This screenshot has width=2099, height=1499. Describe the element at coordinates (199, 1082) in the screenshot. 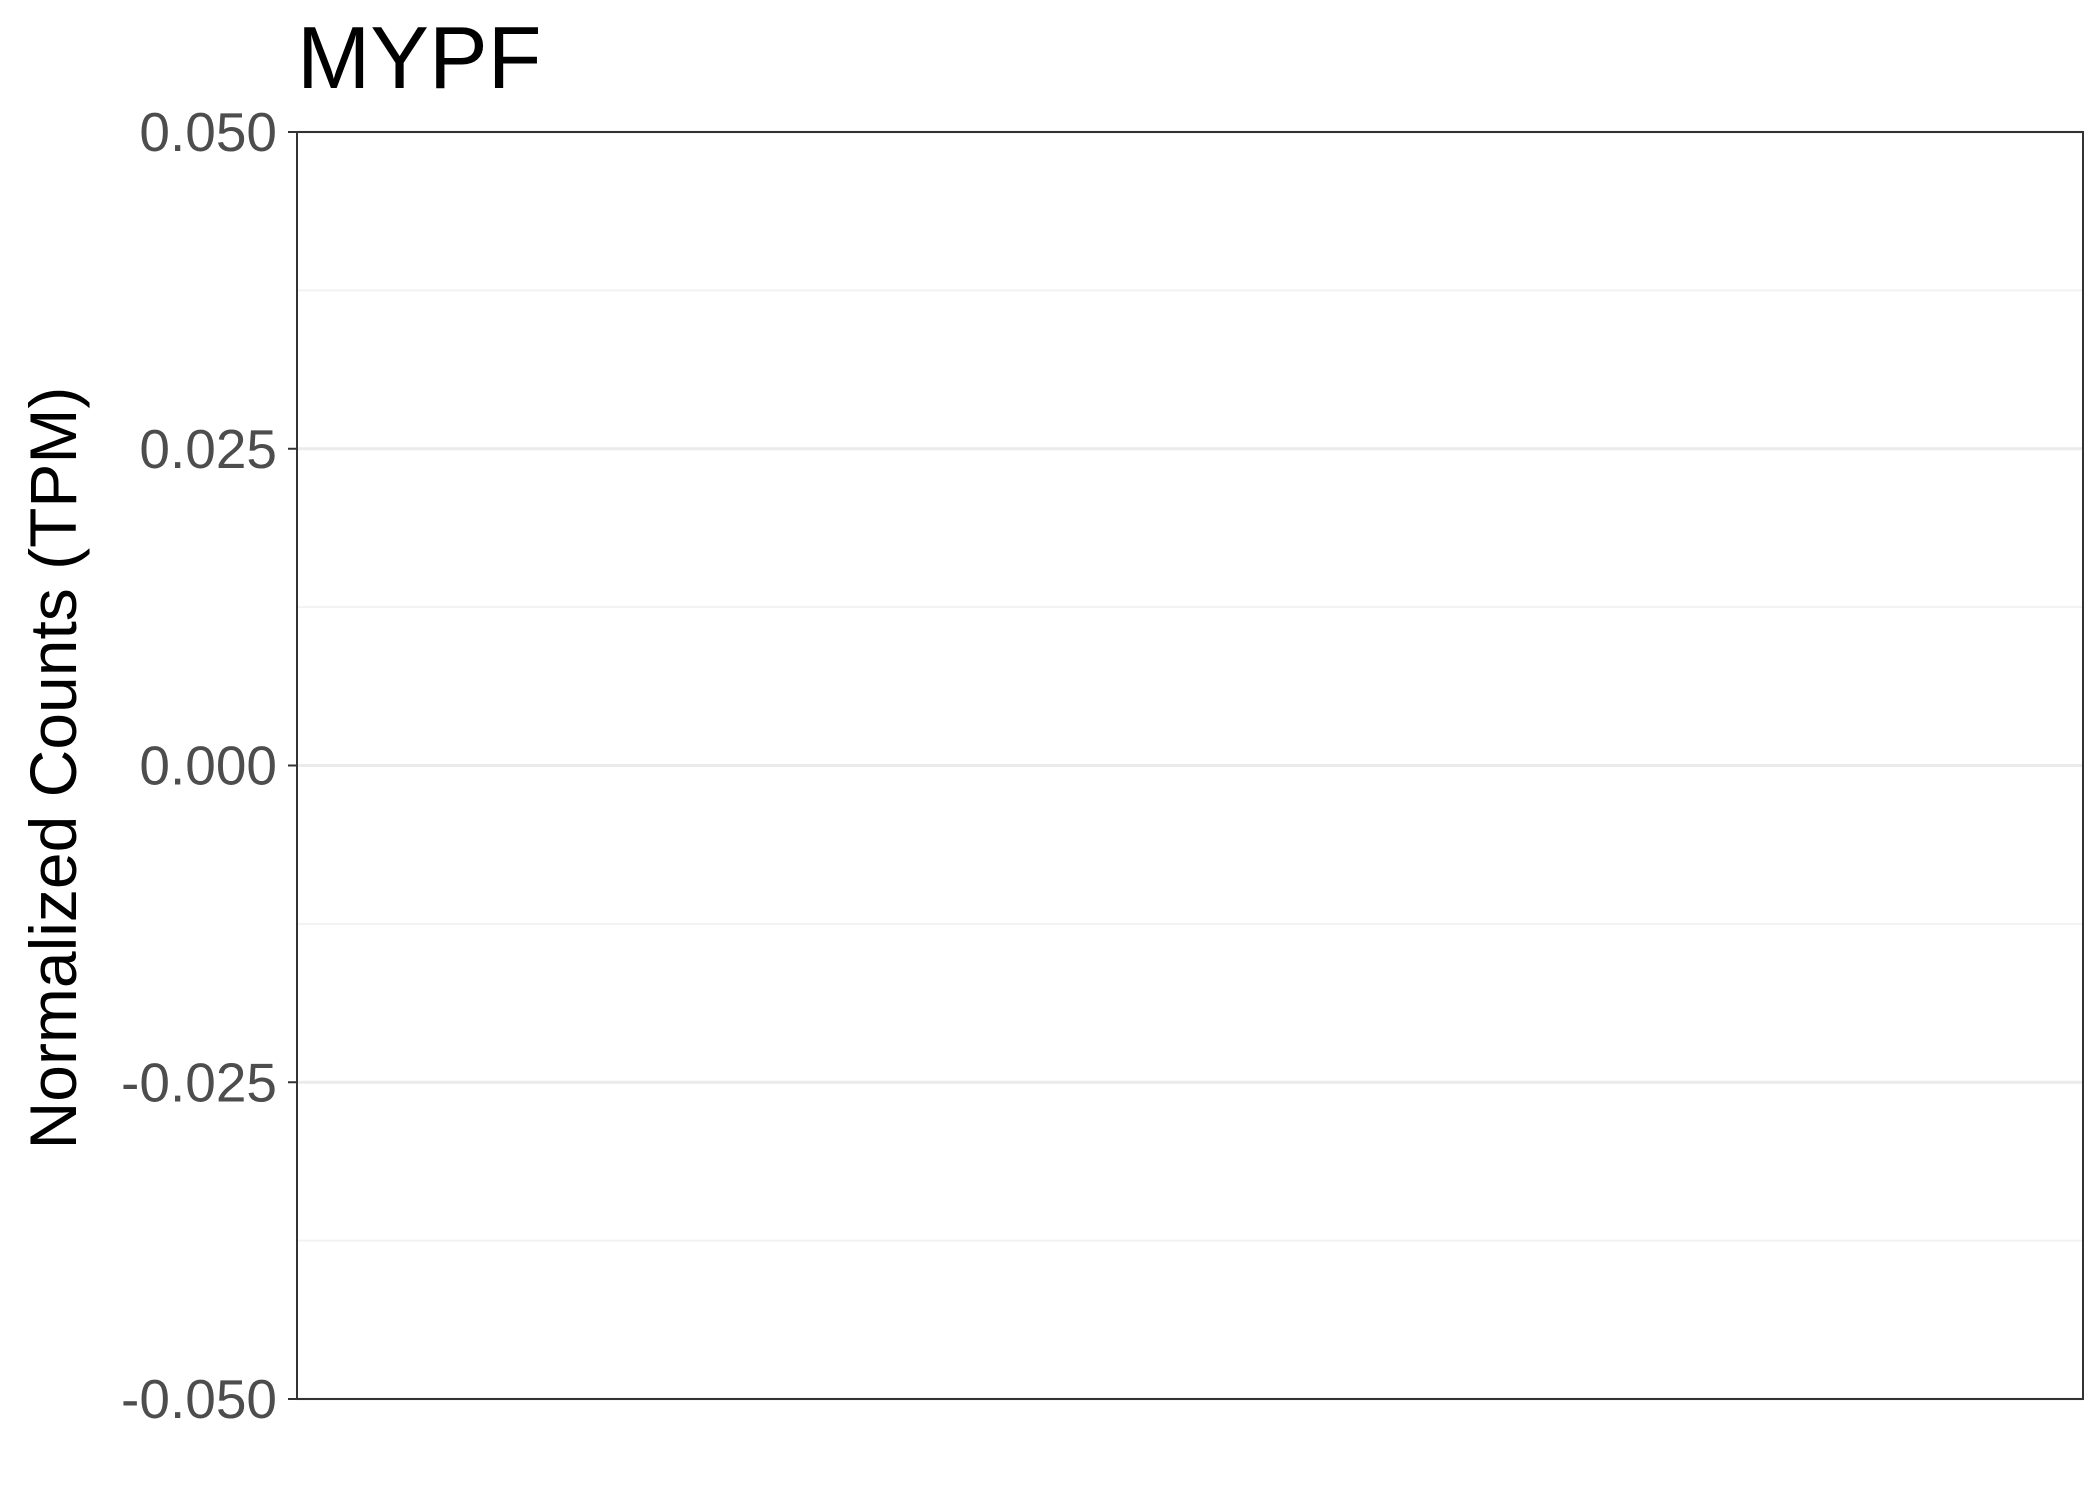

I see `y-tick-label: -0.025` at that location.